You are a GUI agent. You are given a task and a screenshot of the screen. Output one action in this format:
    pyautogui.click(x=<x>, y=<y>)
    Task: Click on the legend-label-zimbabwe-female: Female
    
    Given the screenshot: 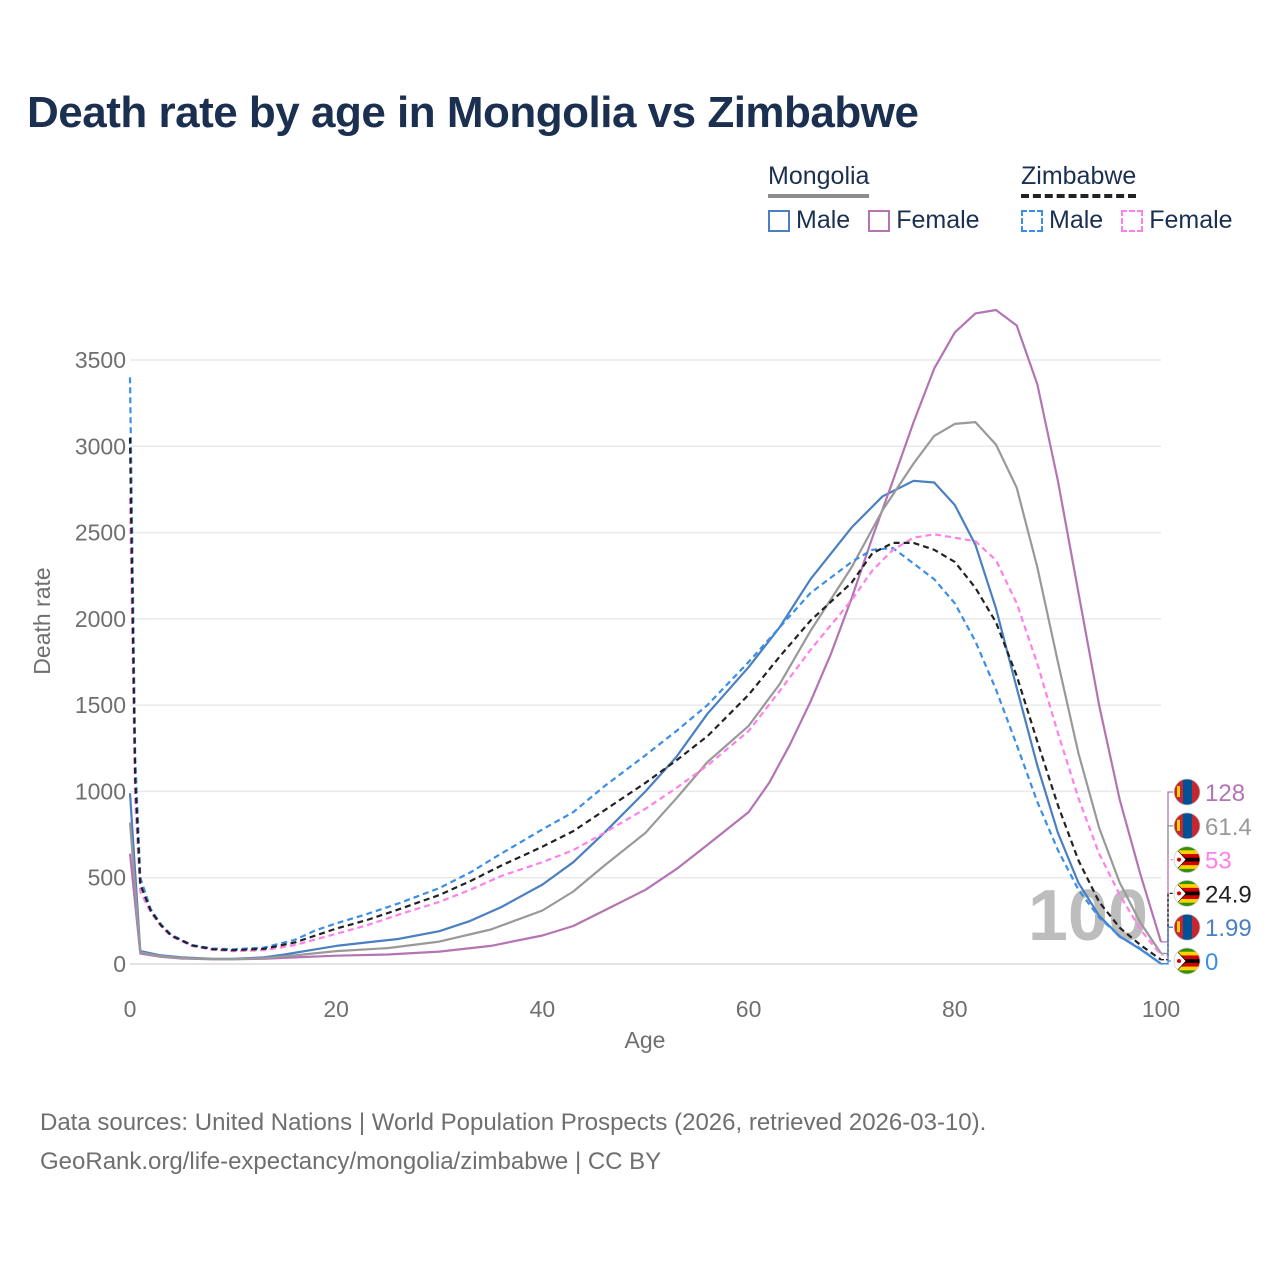 What is the action you would take?
    pyautogui.click(x=1191, y=220)
    